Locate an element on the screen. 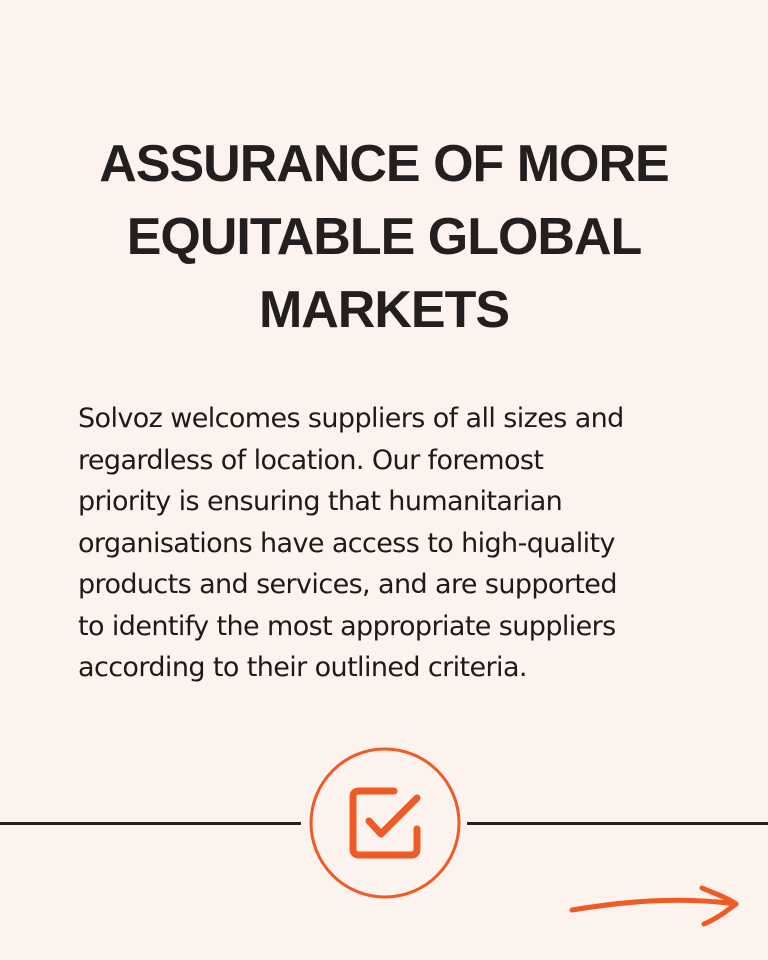  checkbox-badge is located at coordinates (385, 823).